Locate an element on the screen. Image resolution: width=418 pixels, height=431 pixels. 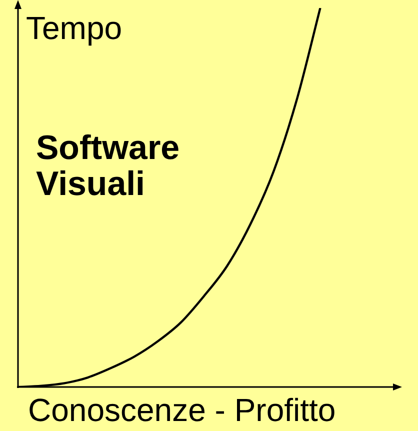
annotation: Software Visuali is located at coordinates (108, 166).